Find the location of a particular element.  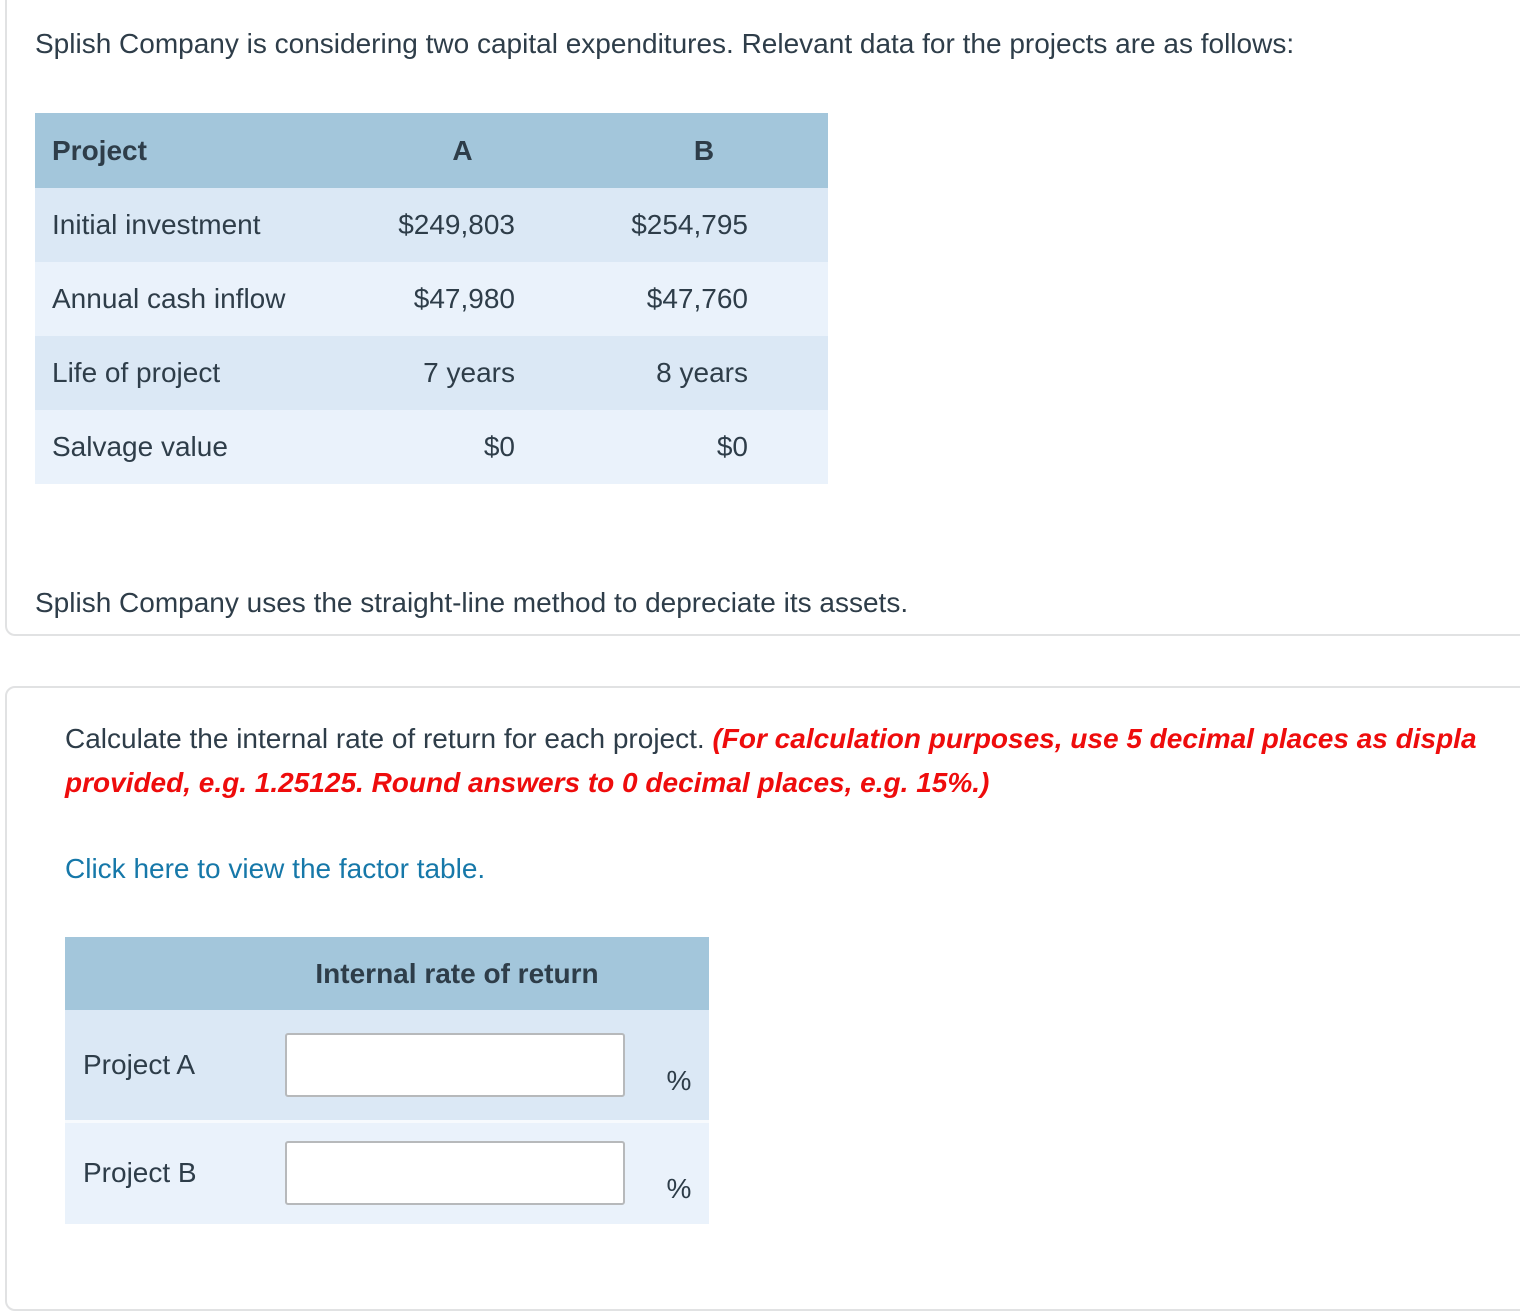

row-label: Initial investment is located at coordinates (156, 224).